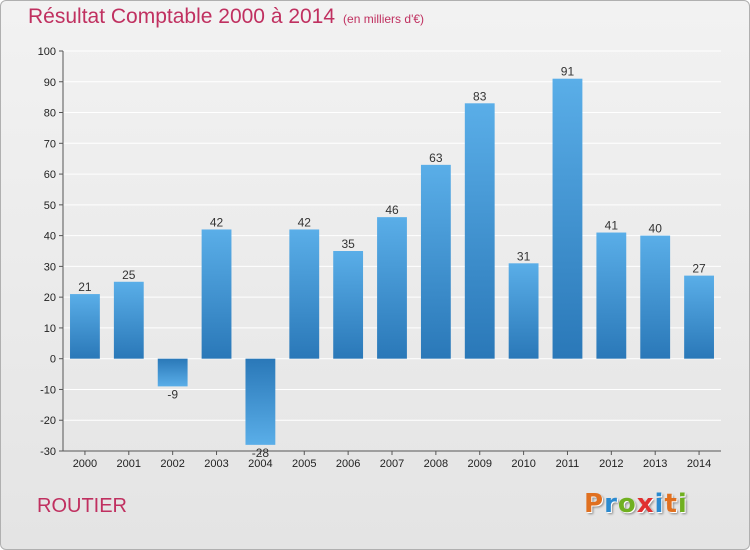  What do you see at coordinates (85, 464) in the screenshot?
I see `x-tick-label: 2000` at bounding box center [85, 464].